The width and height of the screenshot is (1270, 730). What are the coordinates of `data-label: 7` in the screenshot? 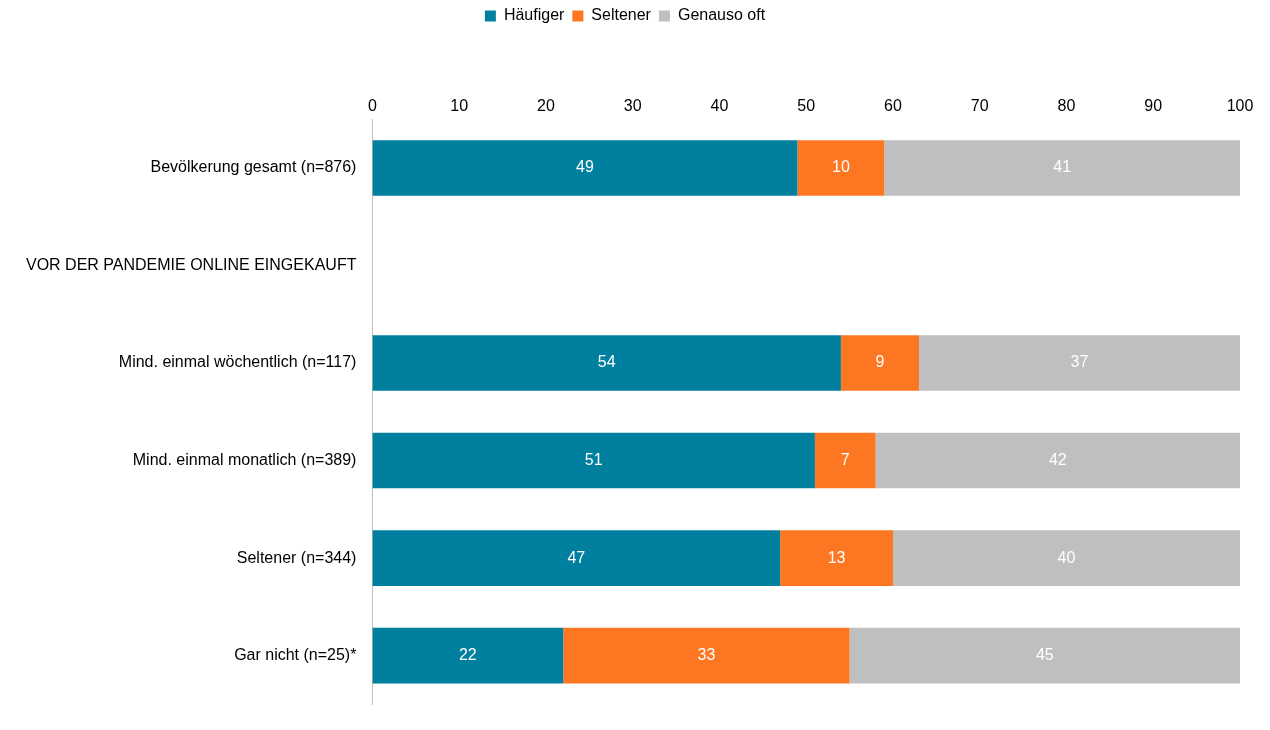 It's located at (845, 459).